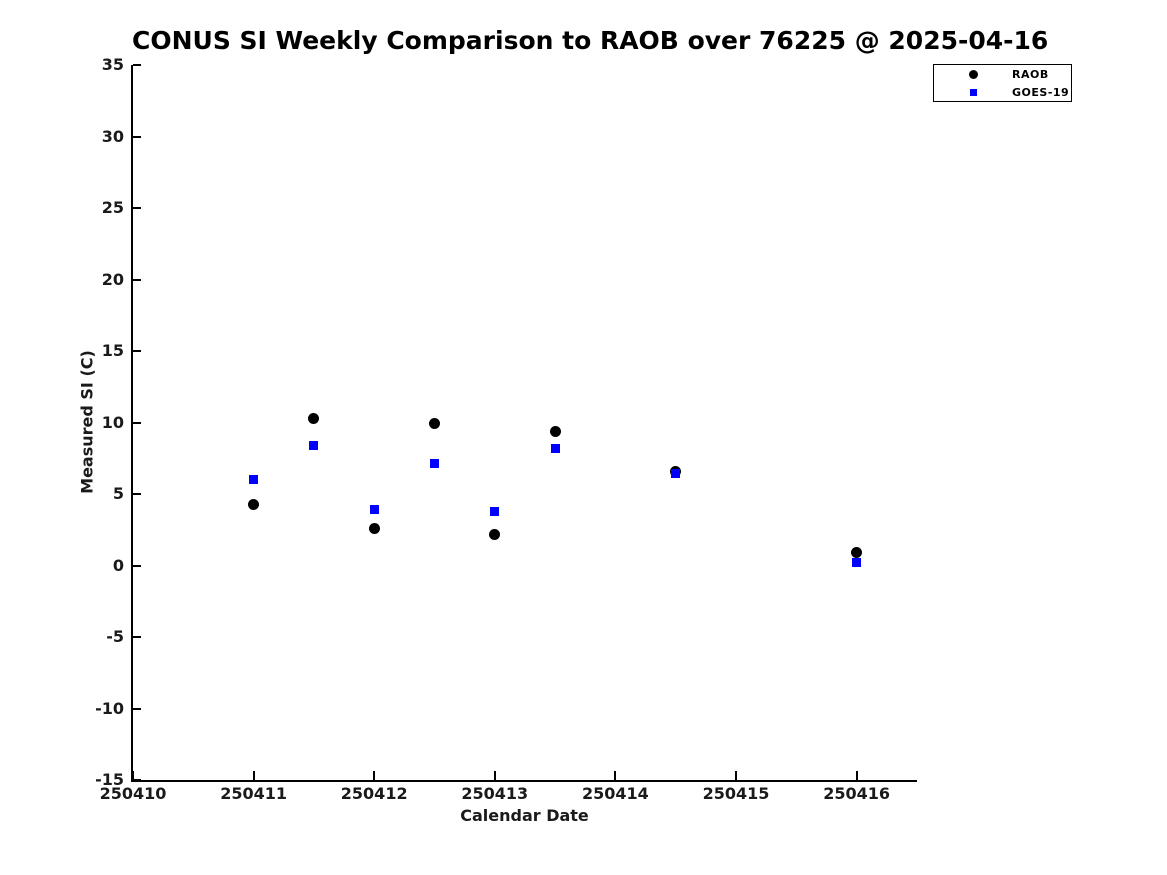 The width and height of the screenshot is (1167, 875). What do you see at coordinates (109, 708) in the screenshot?
I see `y-tick-label: -10` at bounding box center [109, 708].